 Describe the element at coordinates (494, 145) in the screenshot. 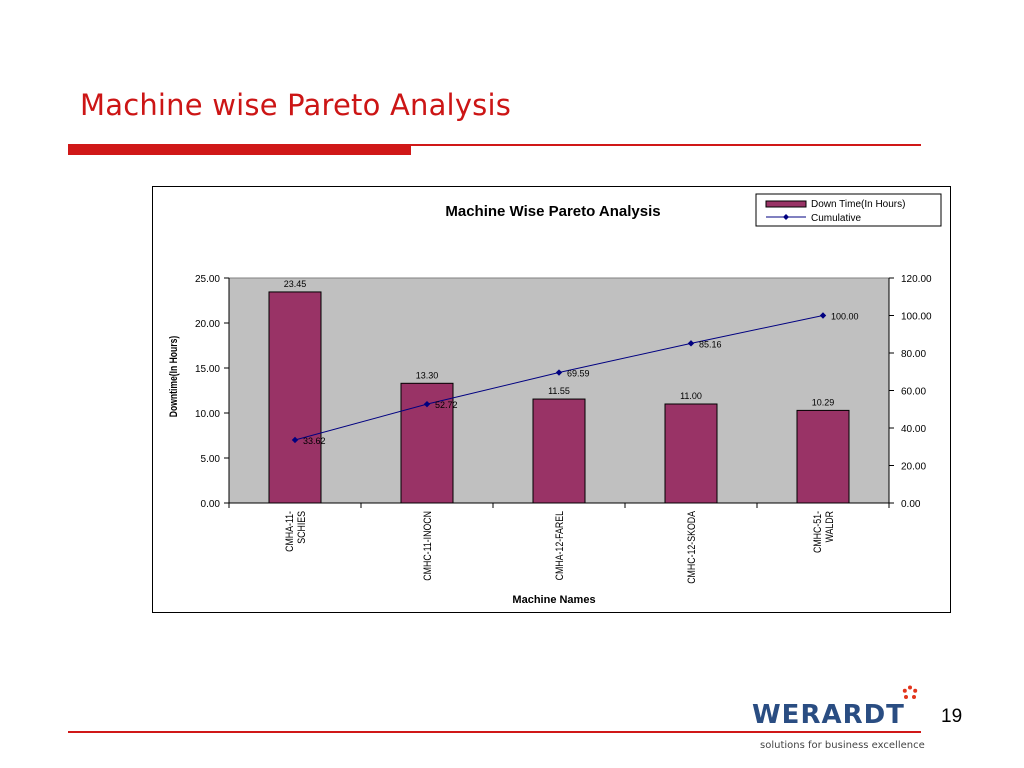

I see `title-rule` at that location.